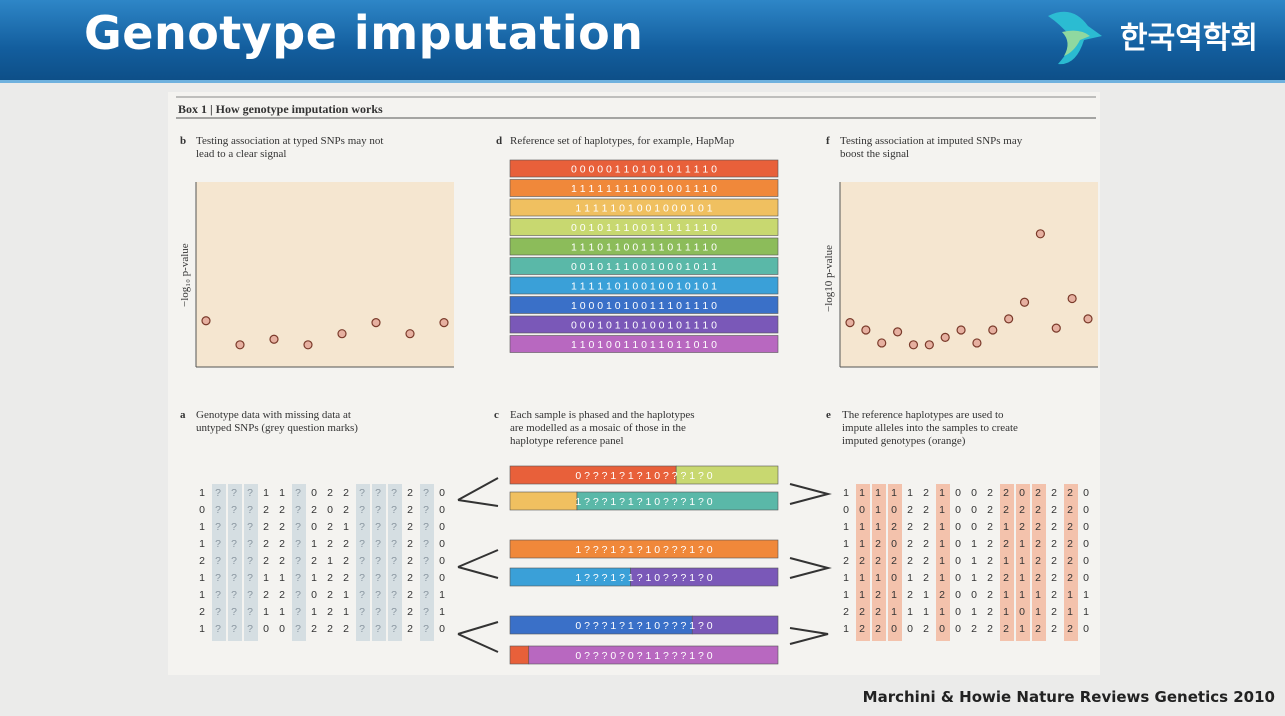 Image resolution: width=1285 pixels, height=716 pixels. What do you see at coordinates (499, 141) in the screenshot?
I see `panel-d-letter: d` at bounding box center [499, 141].